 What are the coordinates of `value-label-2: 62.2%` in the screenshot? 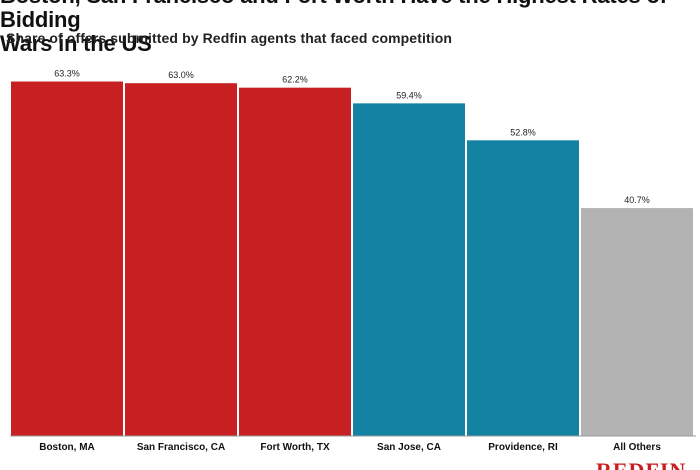 It's located at (295, 80).